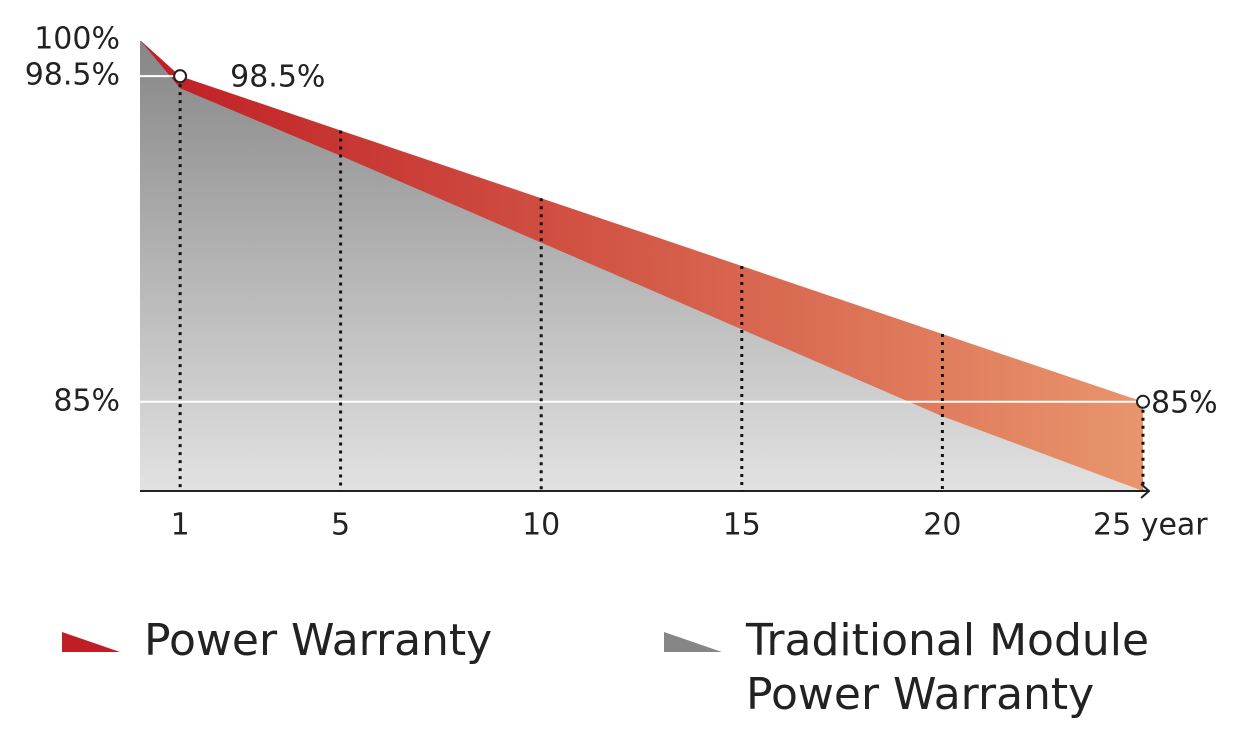  What do you see at coordinates (340, 525) in the screenshot?
I see `x-tick-label: 5` at bounding box center [340, 525].